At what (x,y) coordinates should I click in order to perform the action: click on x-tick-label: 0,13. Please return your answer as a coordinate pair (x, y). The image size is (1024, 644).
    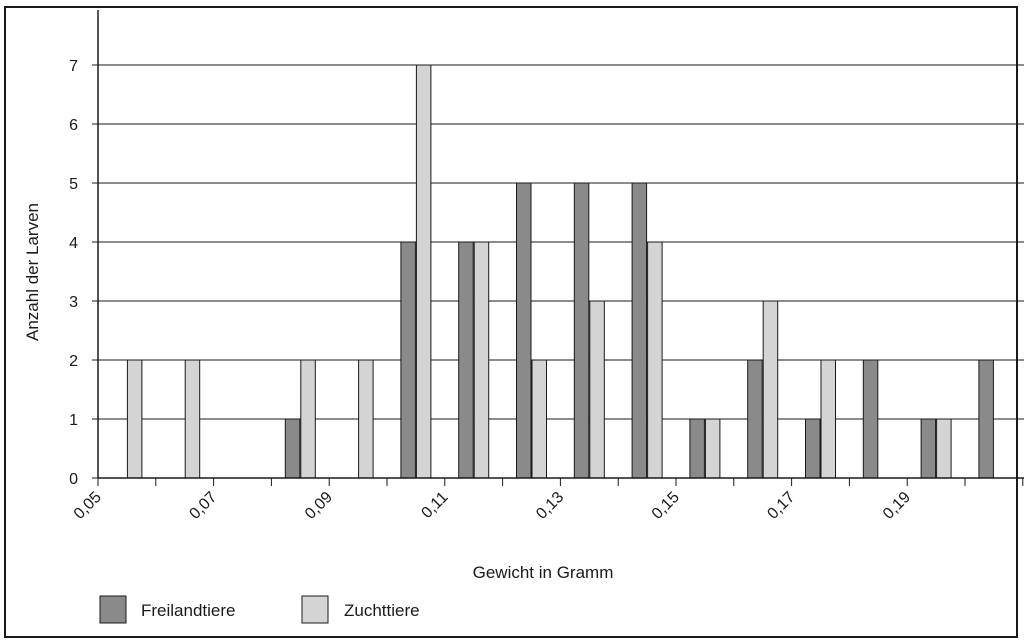
    Looking at the image, I should click on (550, 506).